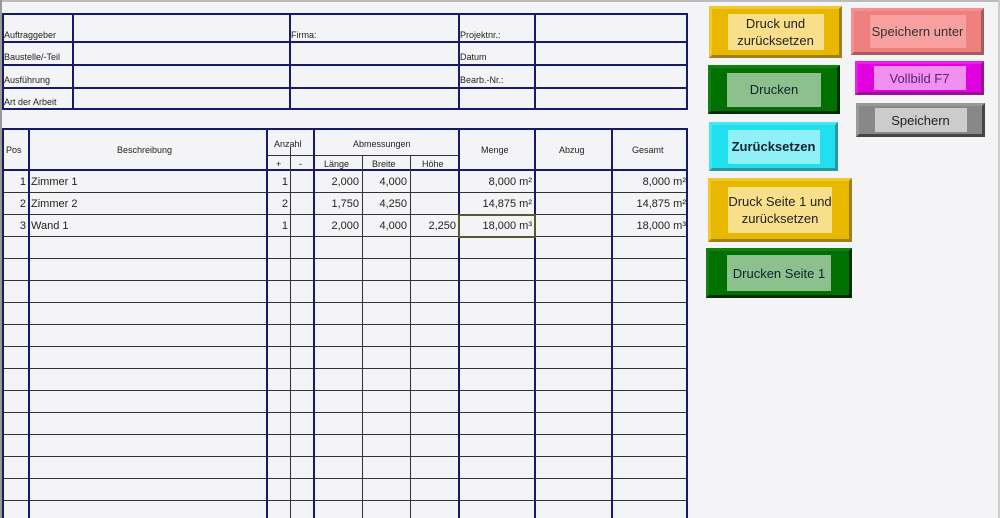 This screenshot has width=1000, height=518. Describe the element at coordinates (480, 35) in the screenshot. I see `label-projektnr: Projektnr.:` at that location.